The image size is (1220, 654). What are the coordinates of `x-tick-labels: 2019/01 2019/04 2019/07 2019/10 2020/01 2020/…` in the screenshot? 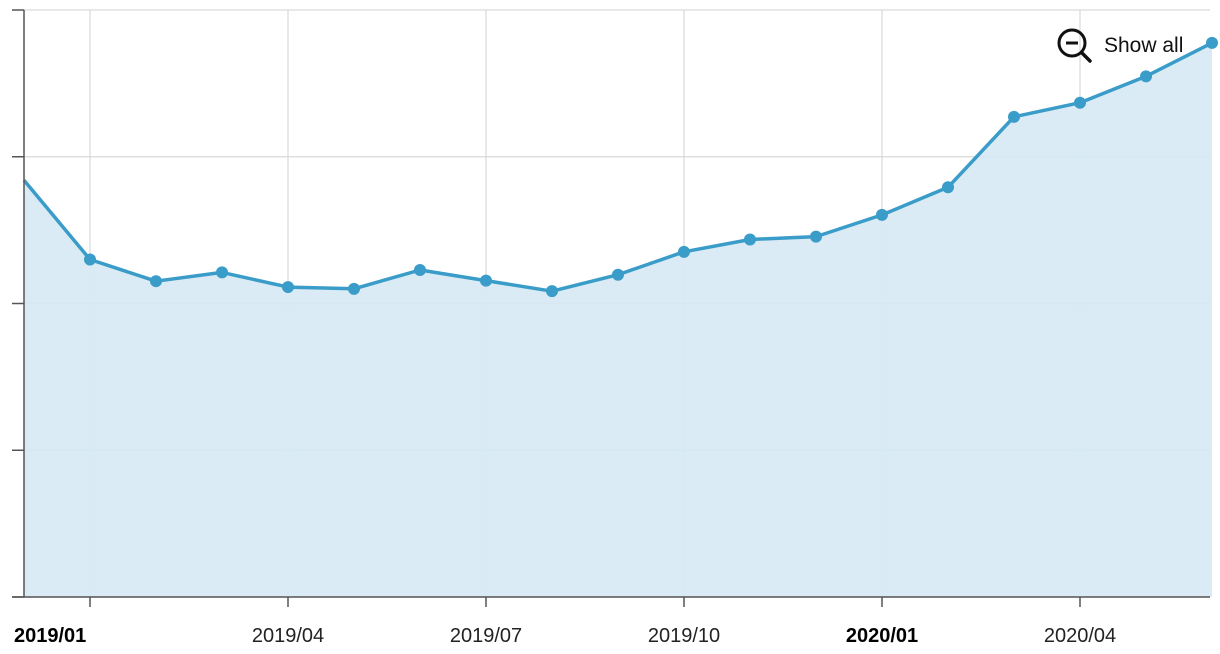 It's located at (565, 636).